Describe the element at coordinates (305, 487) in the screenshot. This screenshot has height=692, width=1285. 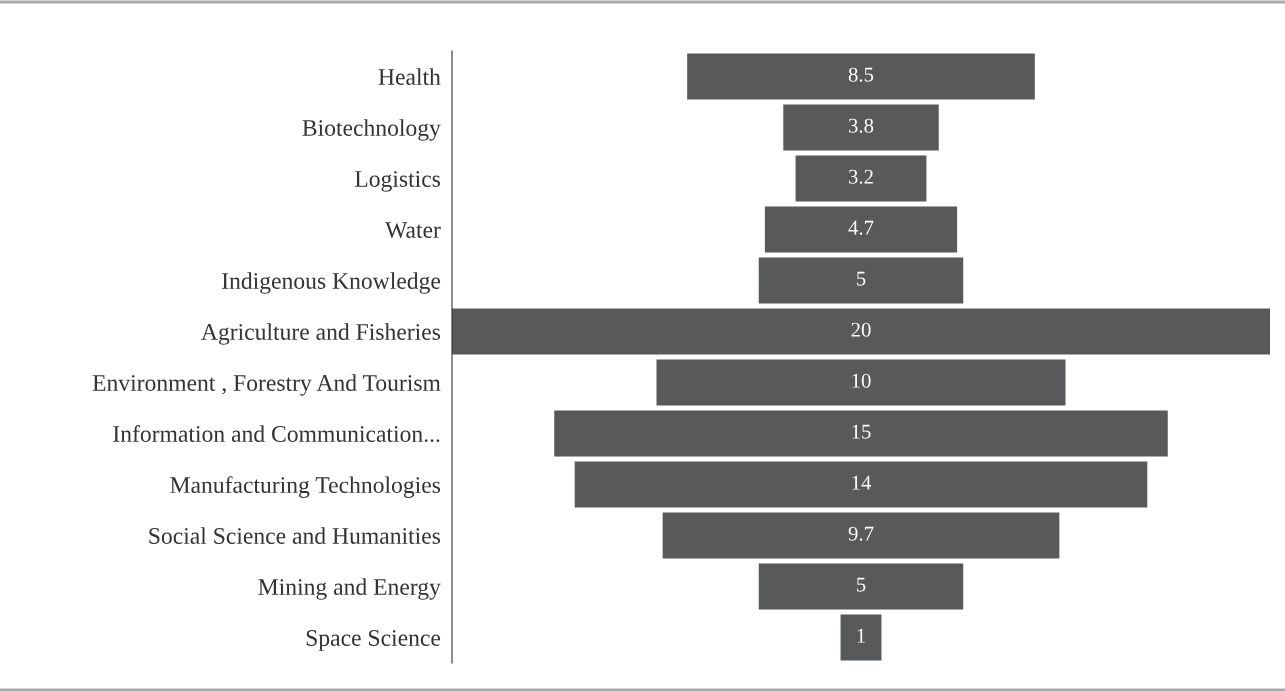
I see `category-label: Manufacturing Technologies` at that location.